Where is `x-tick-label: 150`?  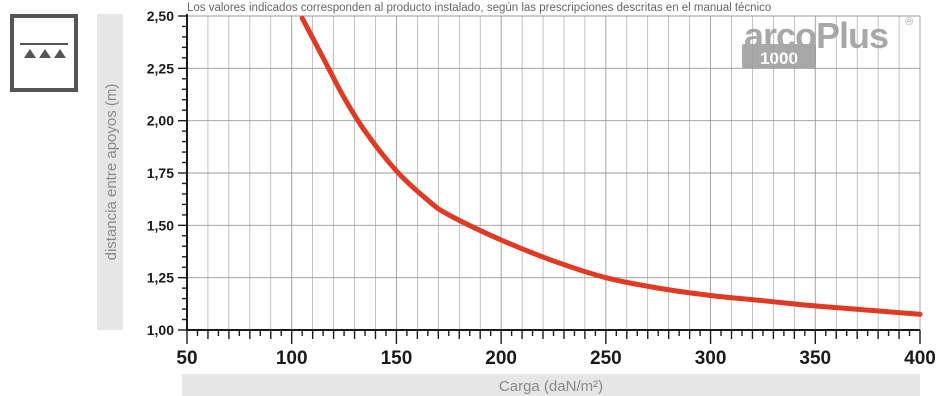
x-tick-label: 150 is located at coordinates (397, 358).